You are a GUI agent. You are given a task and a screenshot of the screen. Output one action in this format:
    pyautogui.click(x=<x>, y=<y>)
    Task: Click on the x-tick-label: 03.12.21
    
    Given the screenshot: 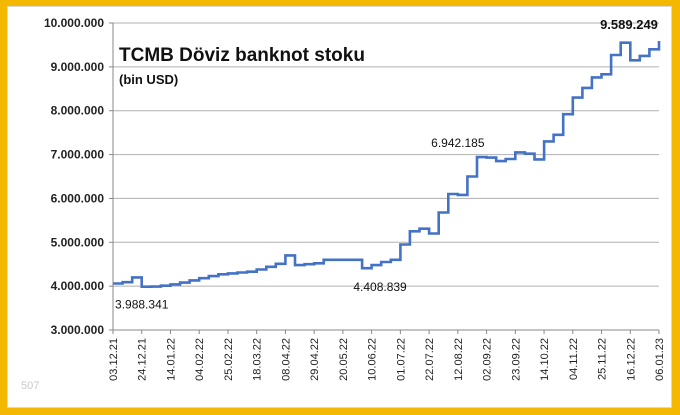 What is the action you would take?
    pyautogui.click(x=114, y=359)
    